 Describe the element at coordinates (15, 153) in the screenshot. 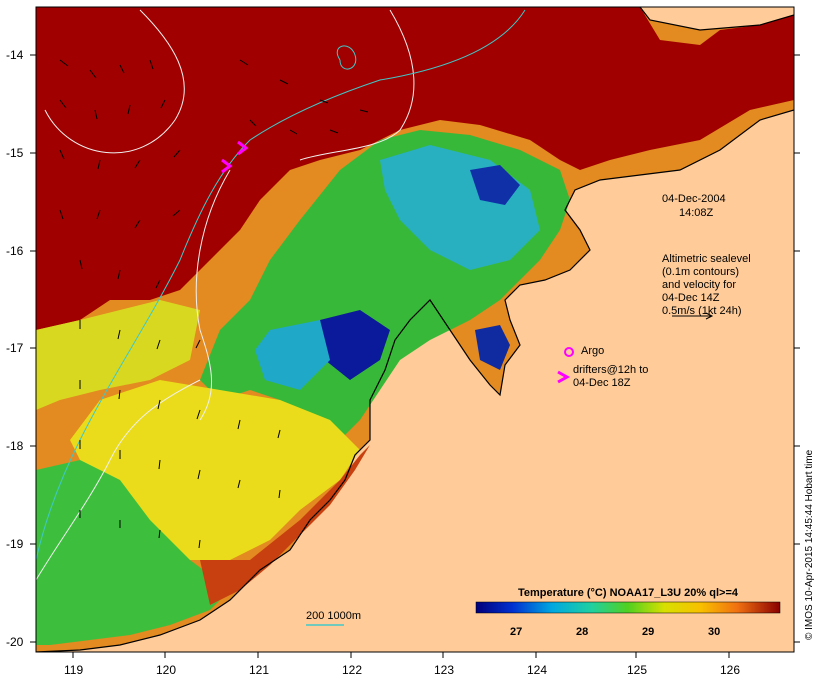

I see `lat-label: -15` at that location.